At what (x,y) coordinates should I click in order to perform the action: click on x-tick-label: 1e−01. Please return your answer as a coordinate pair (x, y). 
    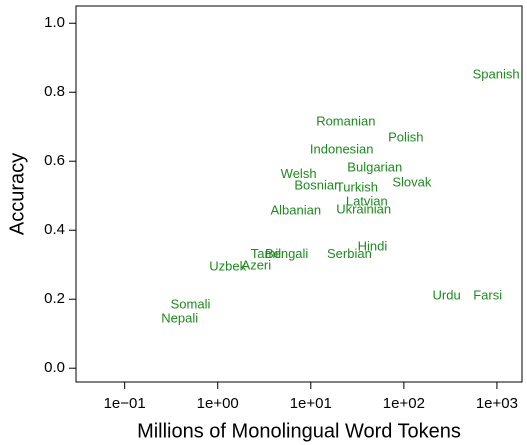
    Looking at the image, I should click on (125, 403).